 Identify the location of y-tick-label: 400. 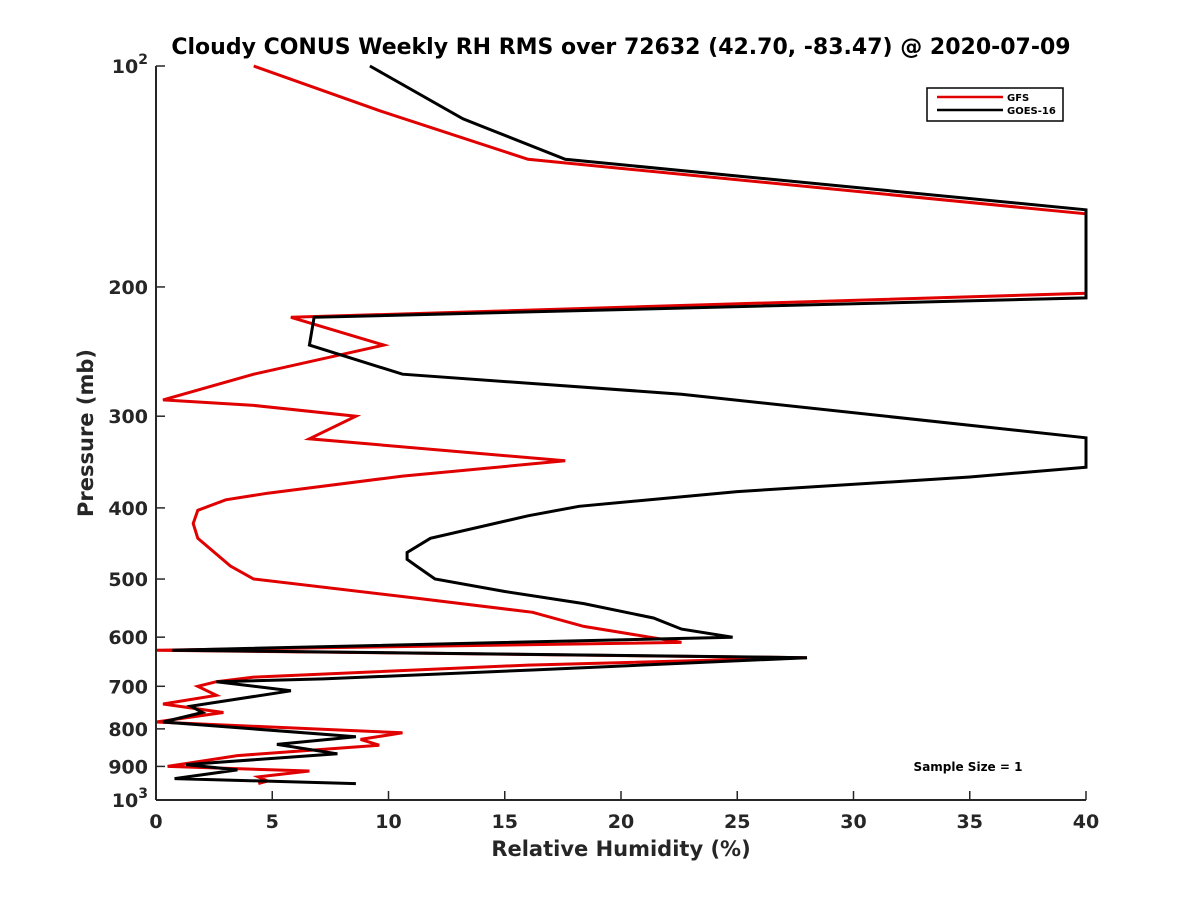
(128, 509).